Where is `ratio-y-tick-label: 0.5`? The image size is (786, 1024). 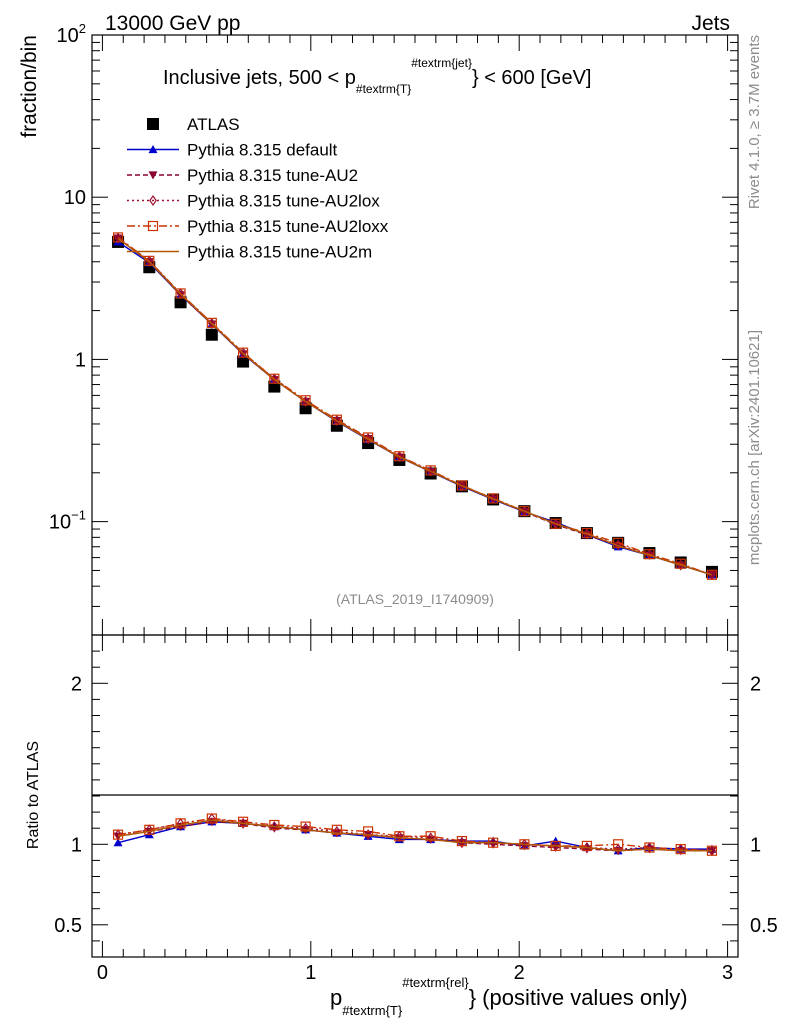
ratio-y-tick-label: 0.5 is located at coordinates (68, 926).